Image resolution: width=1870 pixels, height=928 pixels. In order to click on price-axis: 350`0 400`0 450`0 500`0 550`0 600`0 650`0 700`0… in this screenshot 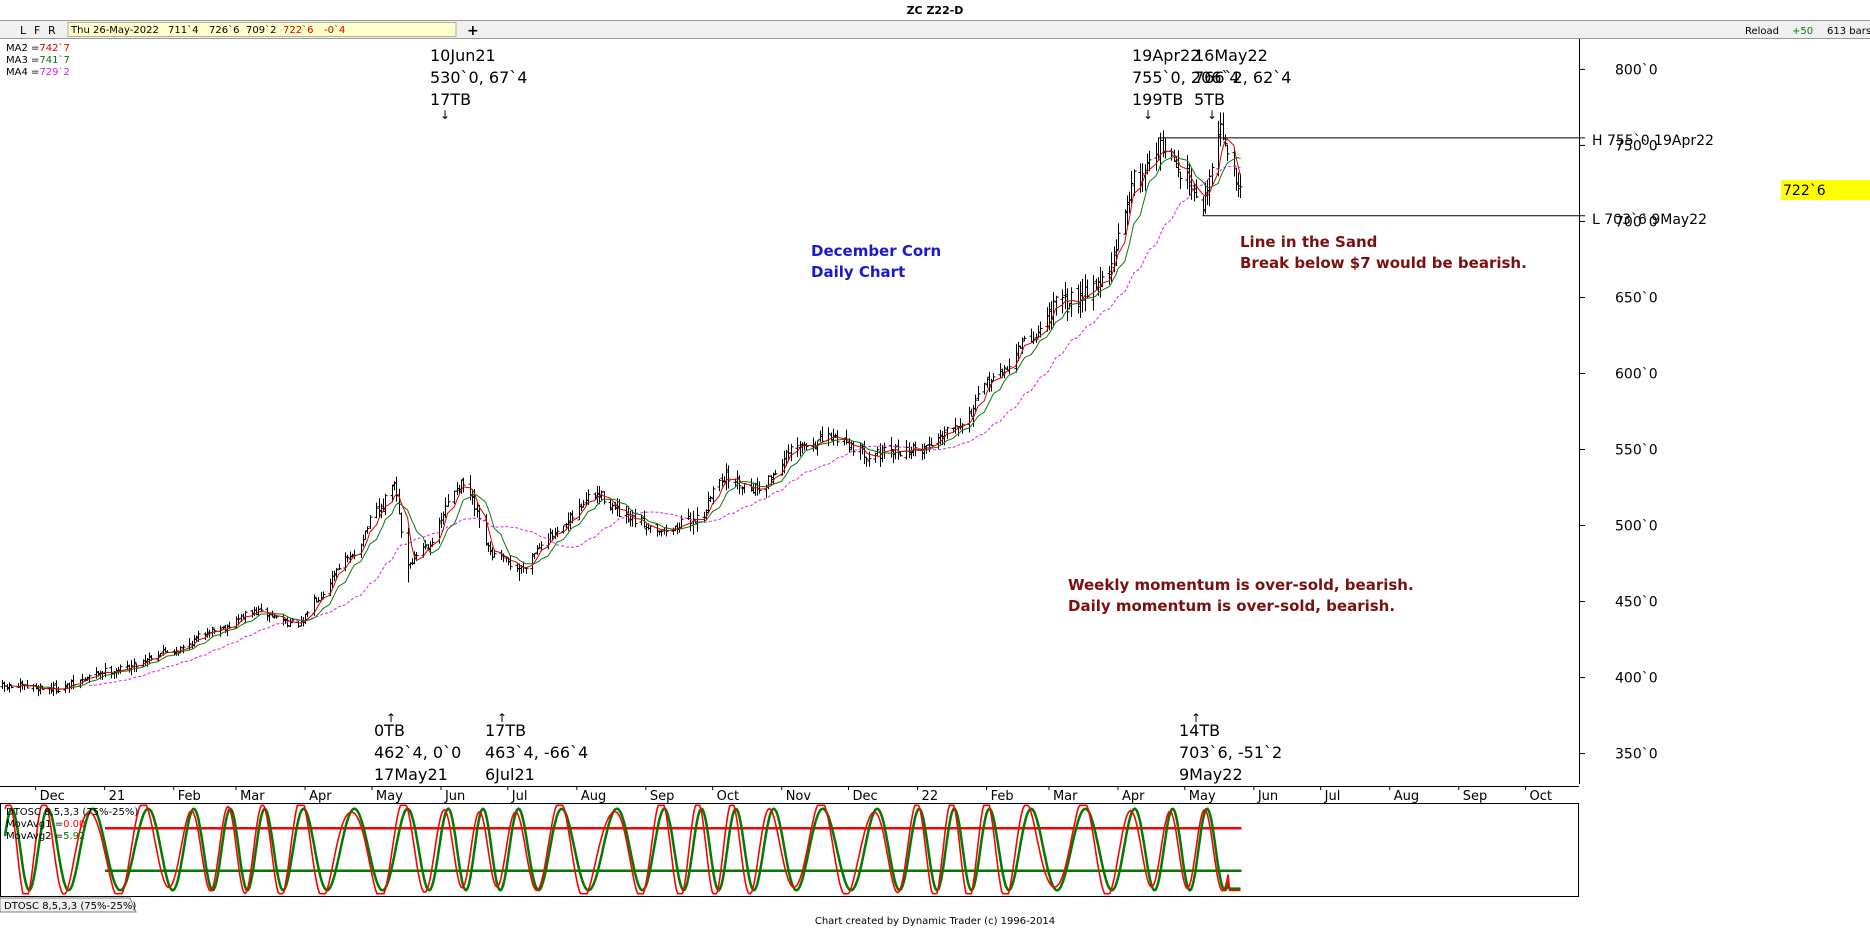, I will do `click(1618, 412)`.